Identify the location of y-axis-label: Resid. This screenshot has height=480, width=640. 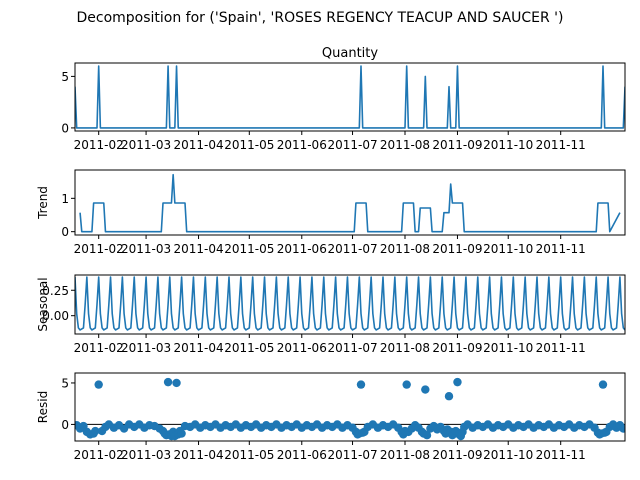
(43, 407).